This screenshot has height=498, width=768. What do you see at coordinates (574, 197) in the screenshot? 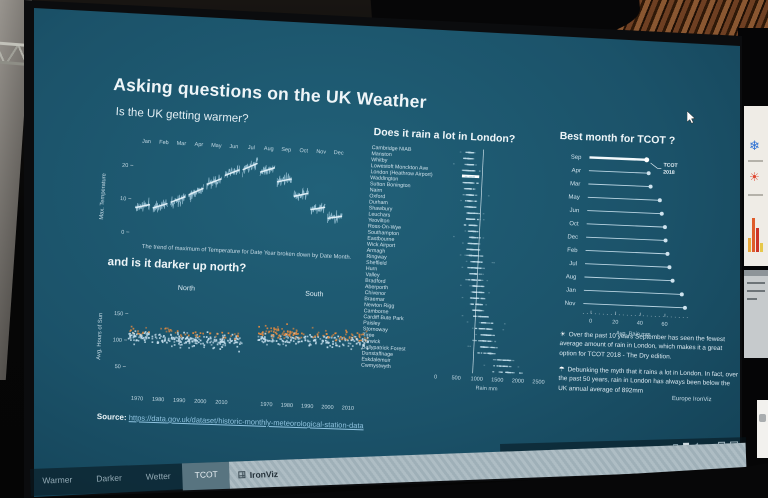
I see `svg-text: May` at bounding box center [574, 197].